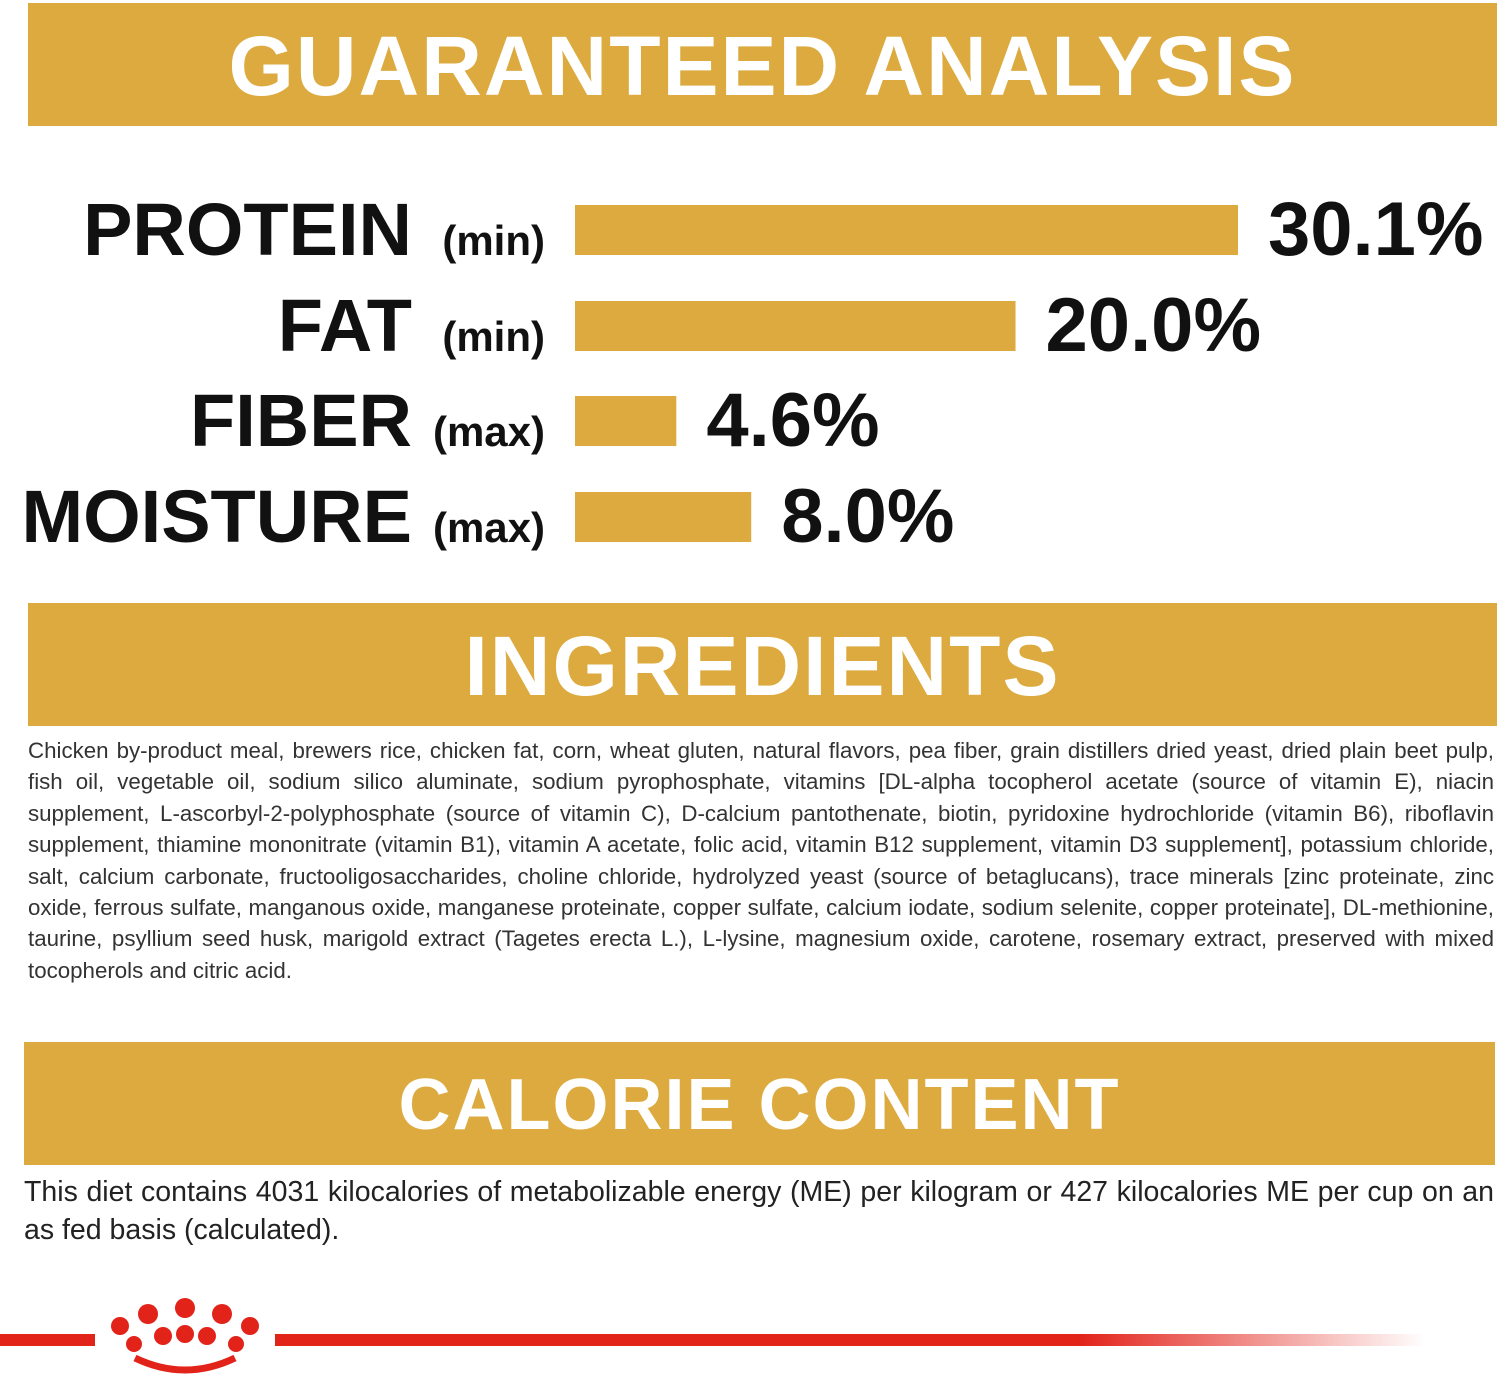 The image size is (1500, 1382). I want to click on category-label: MOISTURE, so click(216, 516).